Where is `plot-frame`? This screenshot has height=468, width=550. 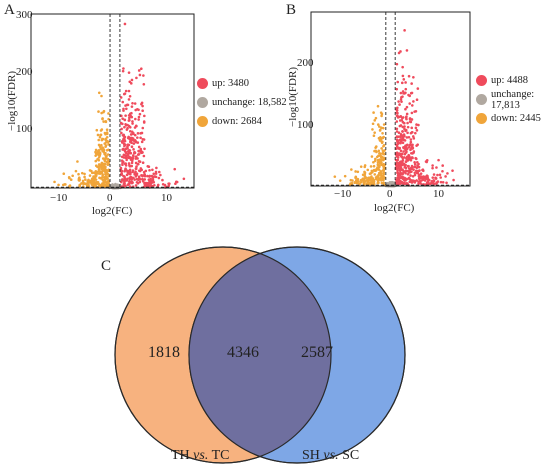 plot-frame is located at coordinates (390, 99).